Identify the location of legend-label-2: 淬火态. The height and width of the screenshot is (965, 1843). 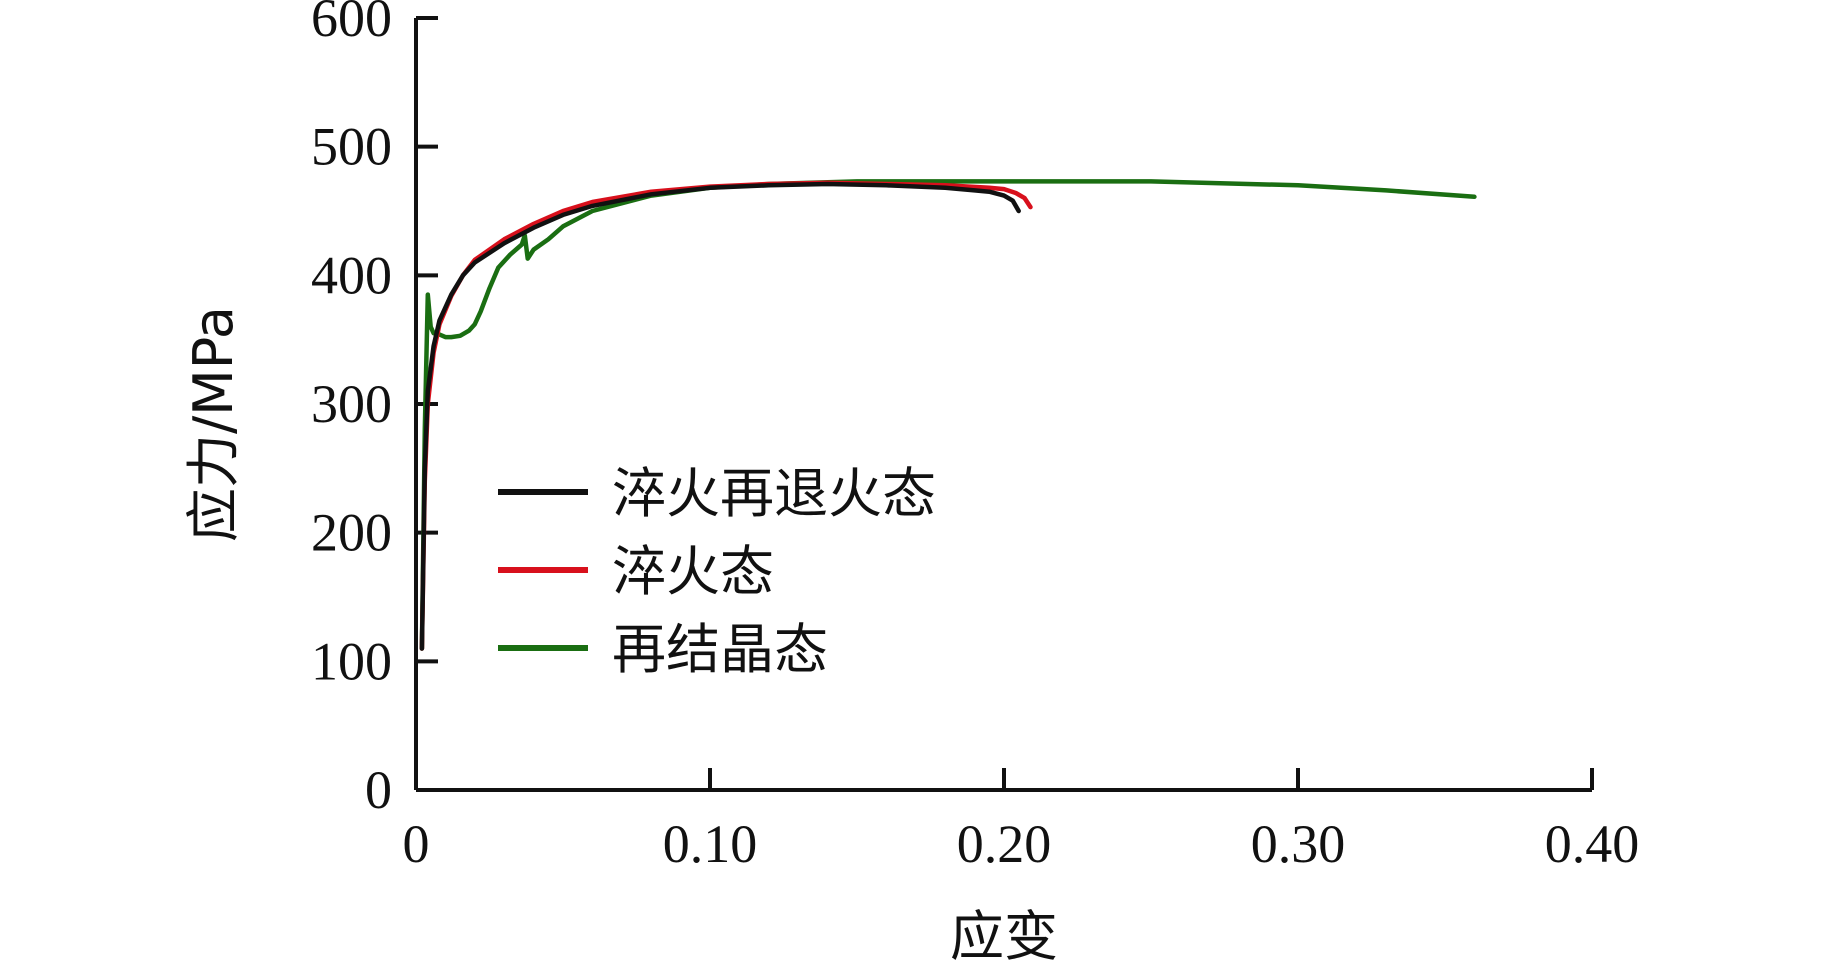
(693, 571).